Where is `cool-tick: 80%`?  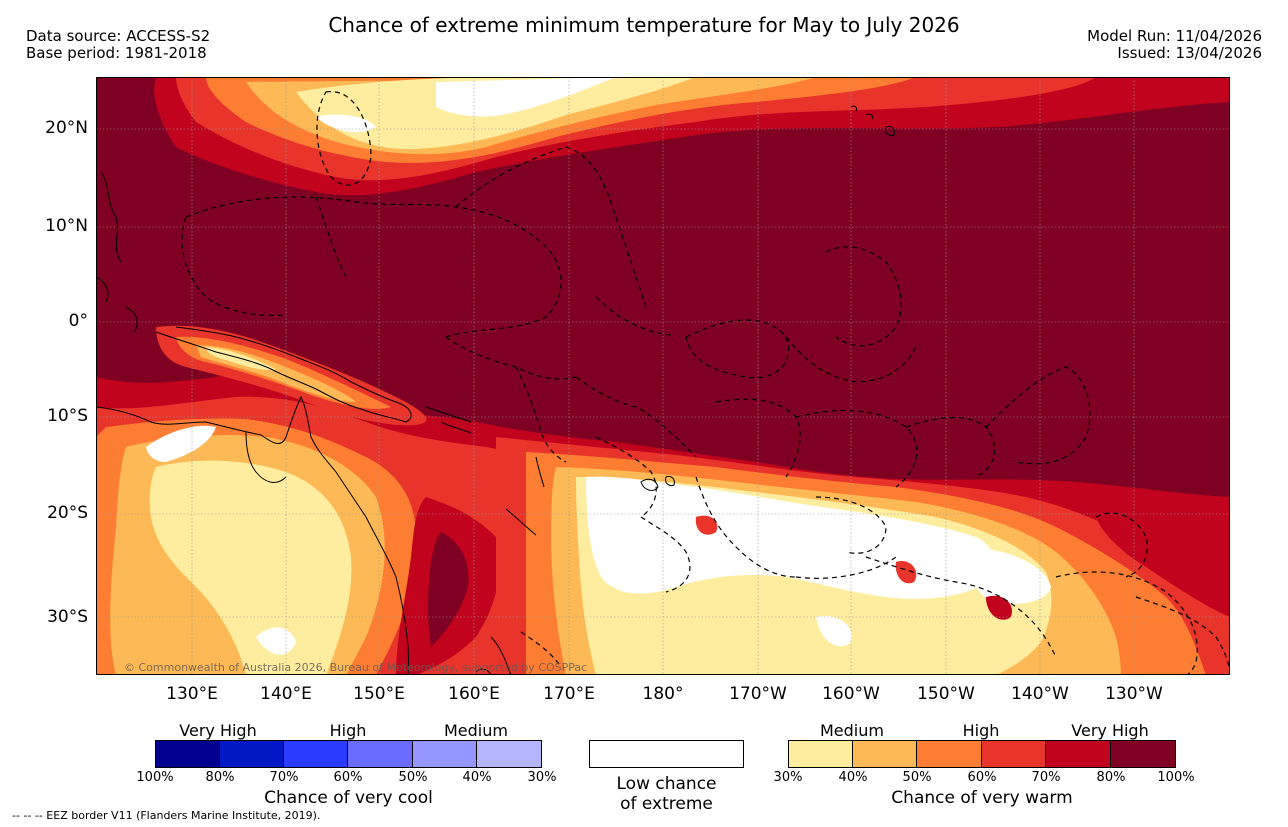
cool-tick: 80% is located at coordinates (220, 777).